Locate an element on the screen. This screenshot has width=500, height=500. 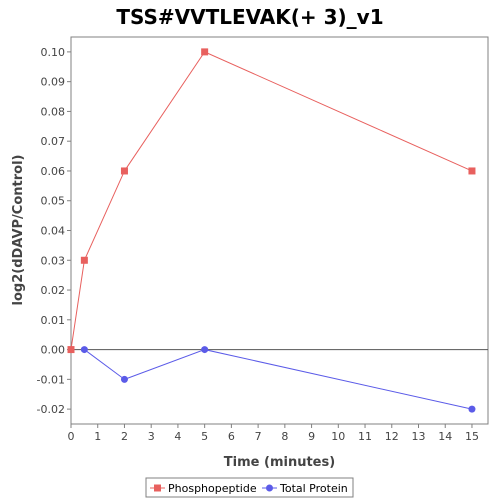
x-tick-label: 11 is located at coordinates (365, 436).